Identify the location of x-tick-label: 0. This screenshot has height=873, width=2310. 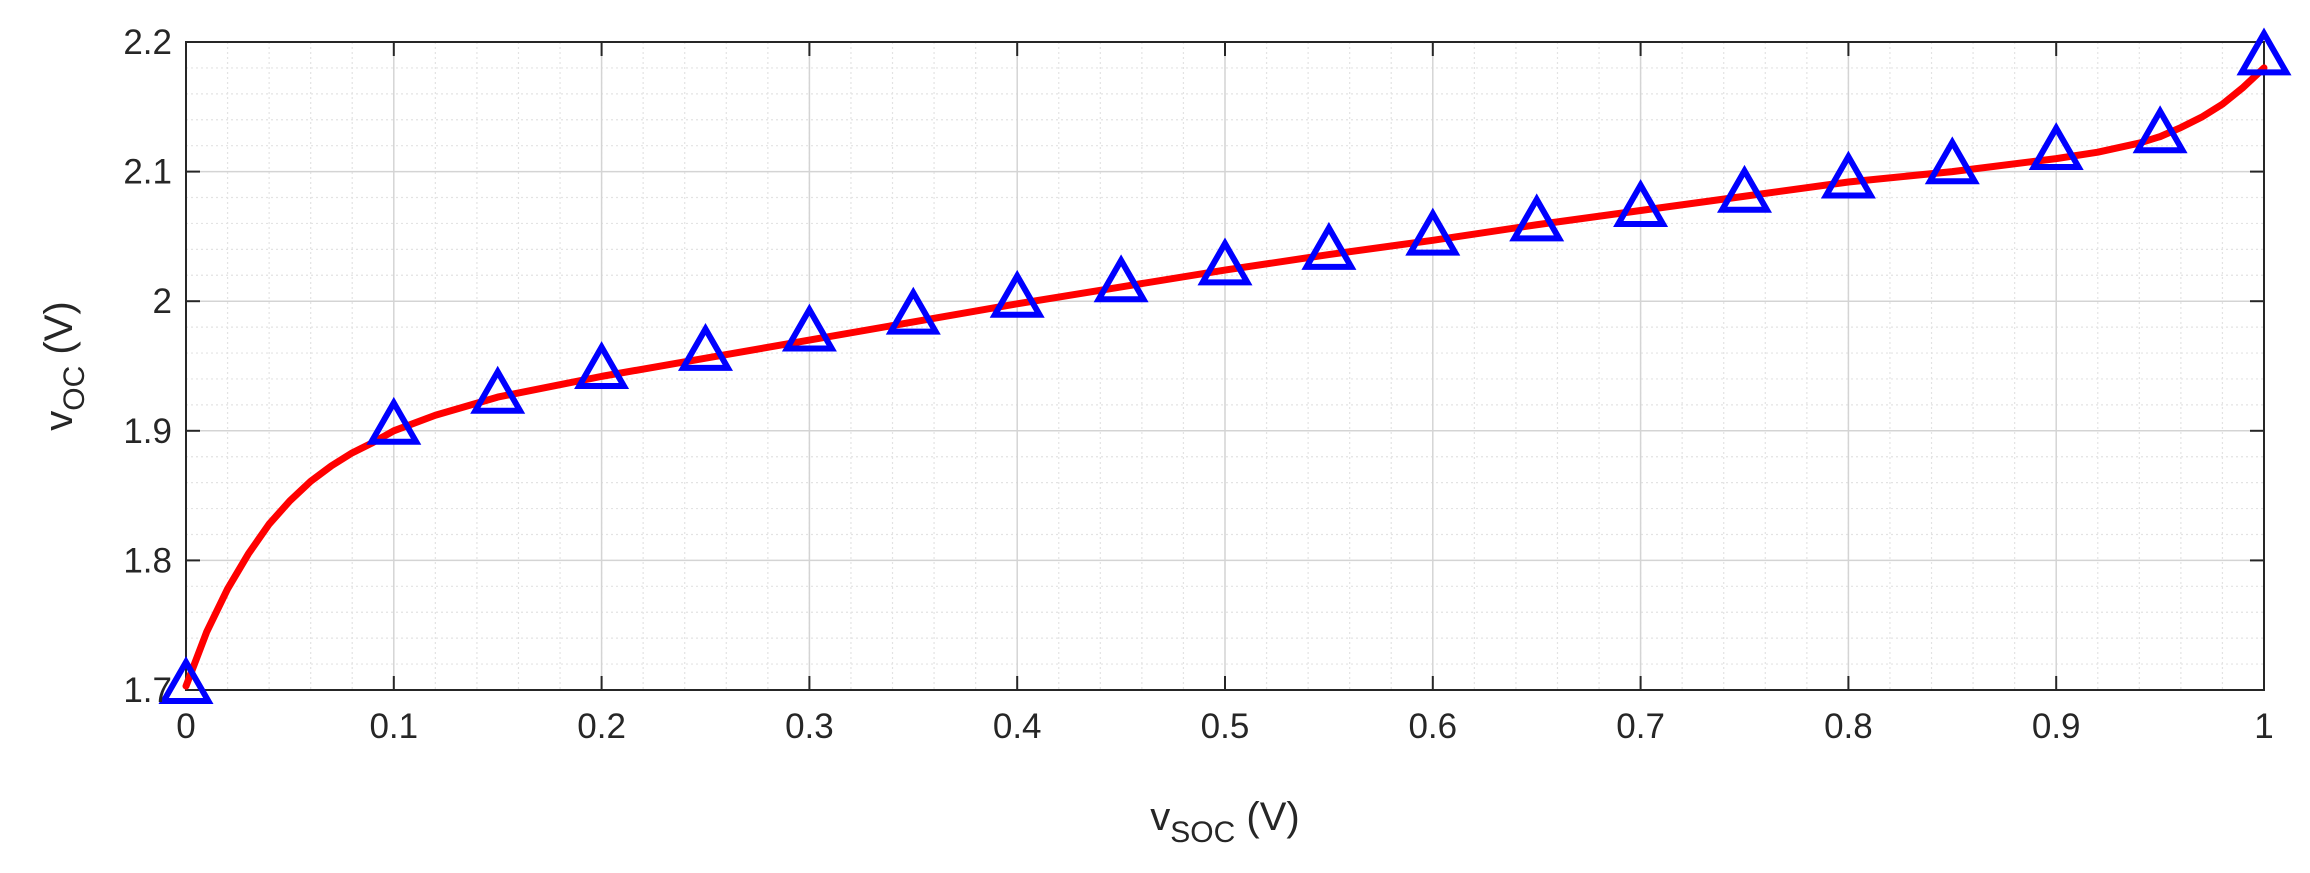
(185, 726).